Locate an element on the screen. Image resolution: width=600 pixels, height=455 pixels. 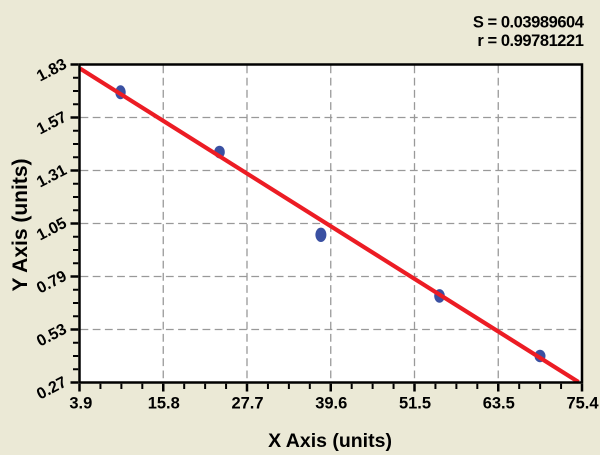
svg-text: S = 0.03989604 is located at coordinates (529, 23).